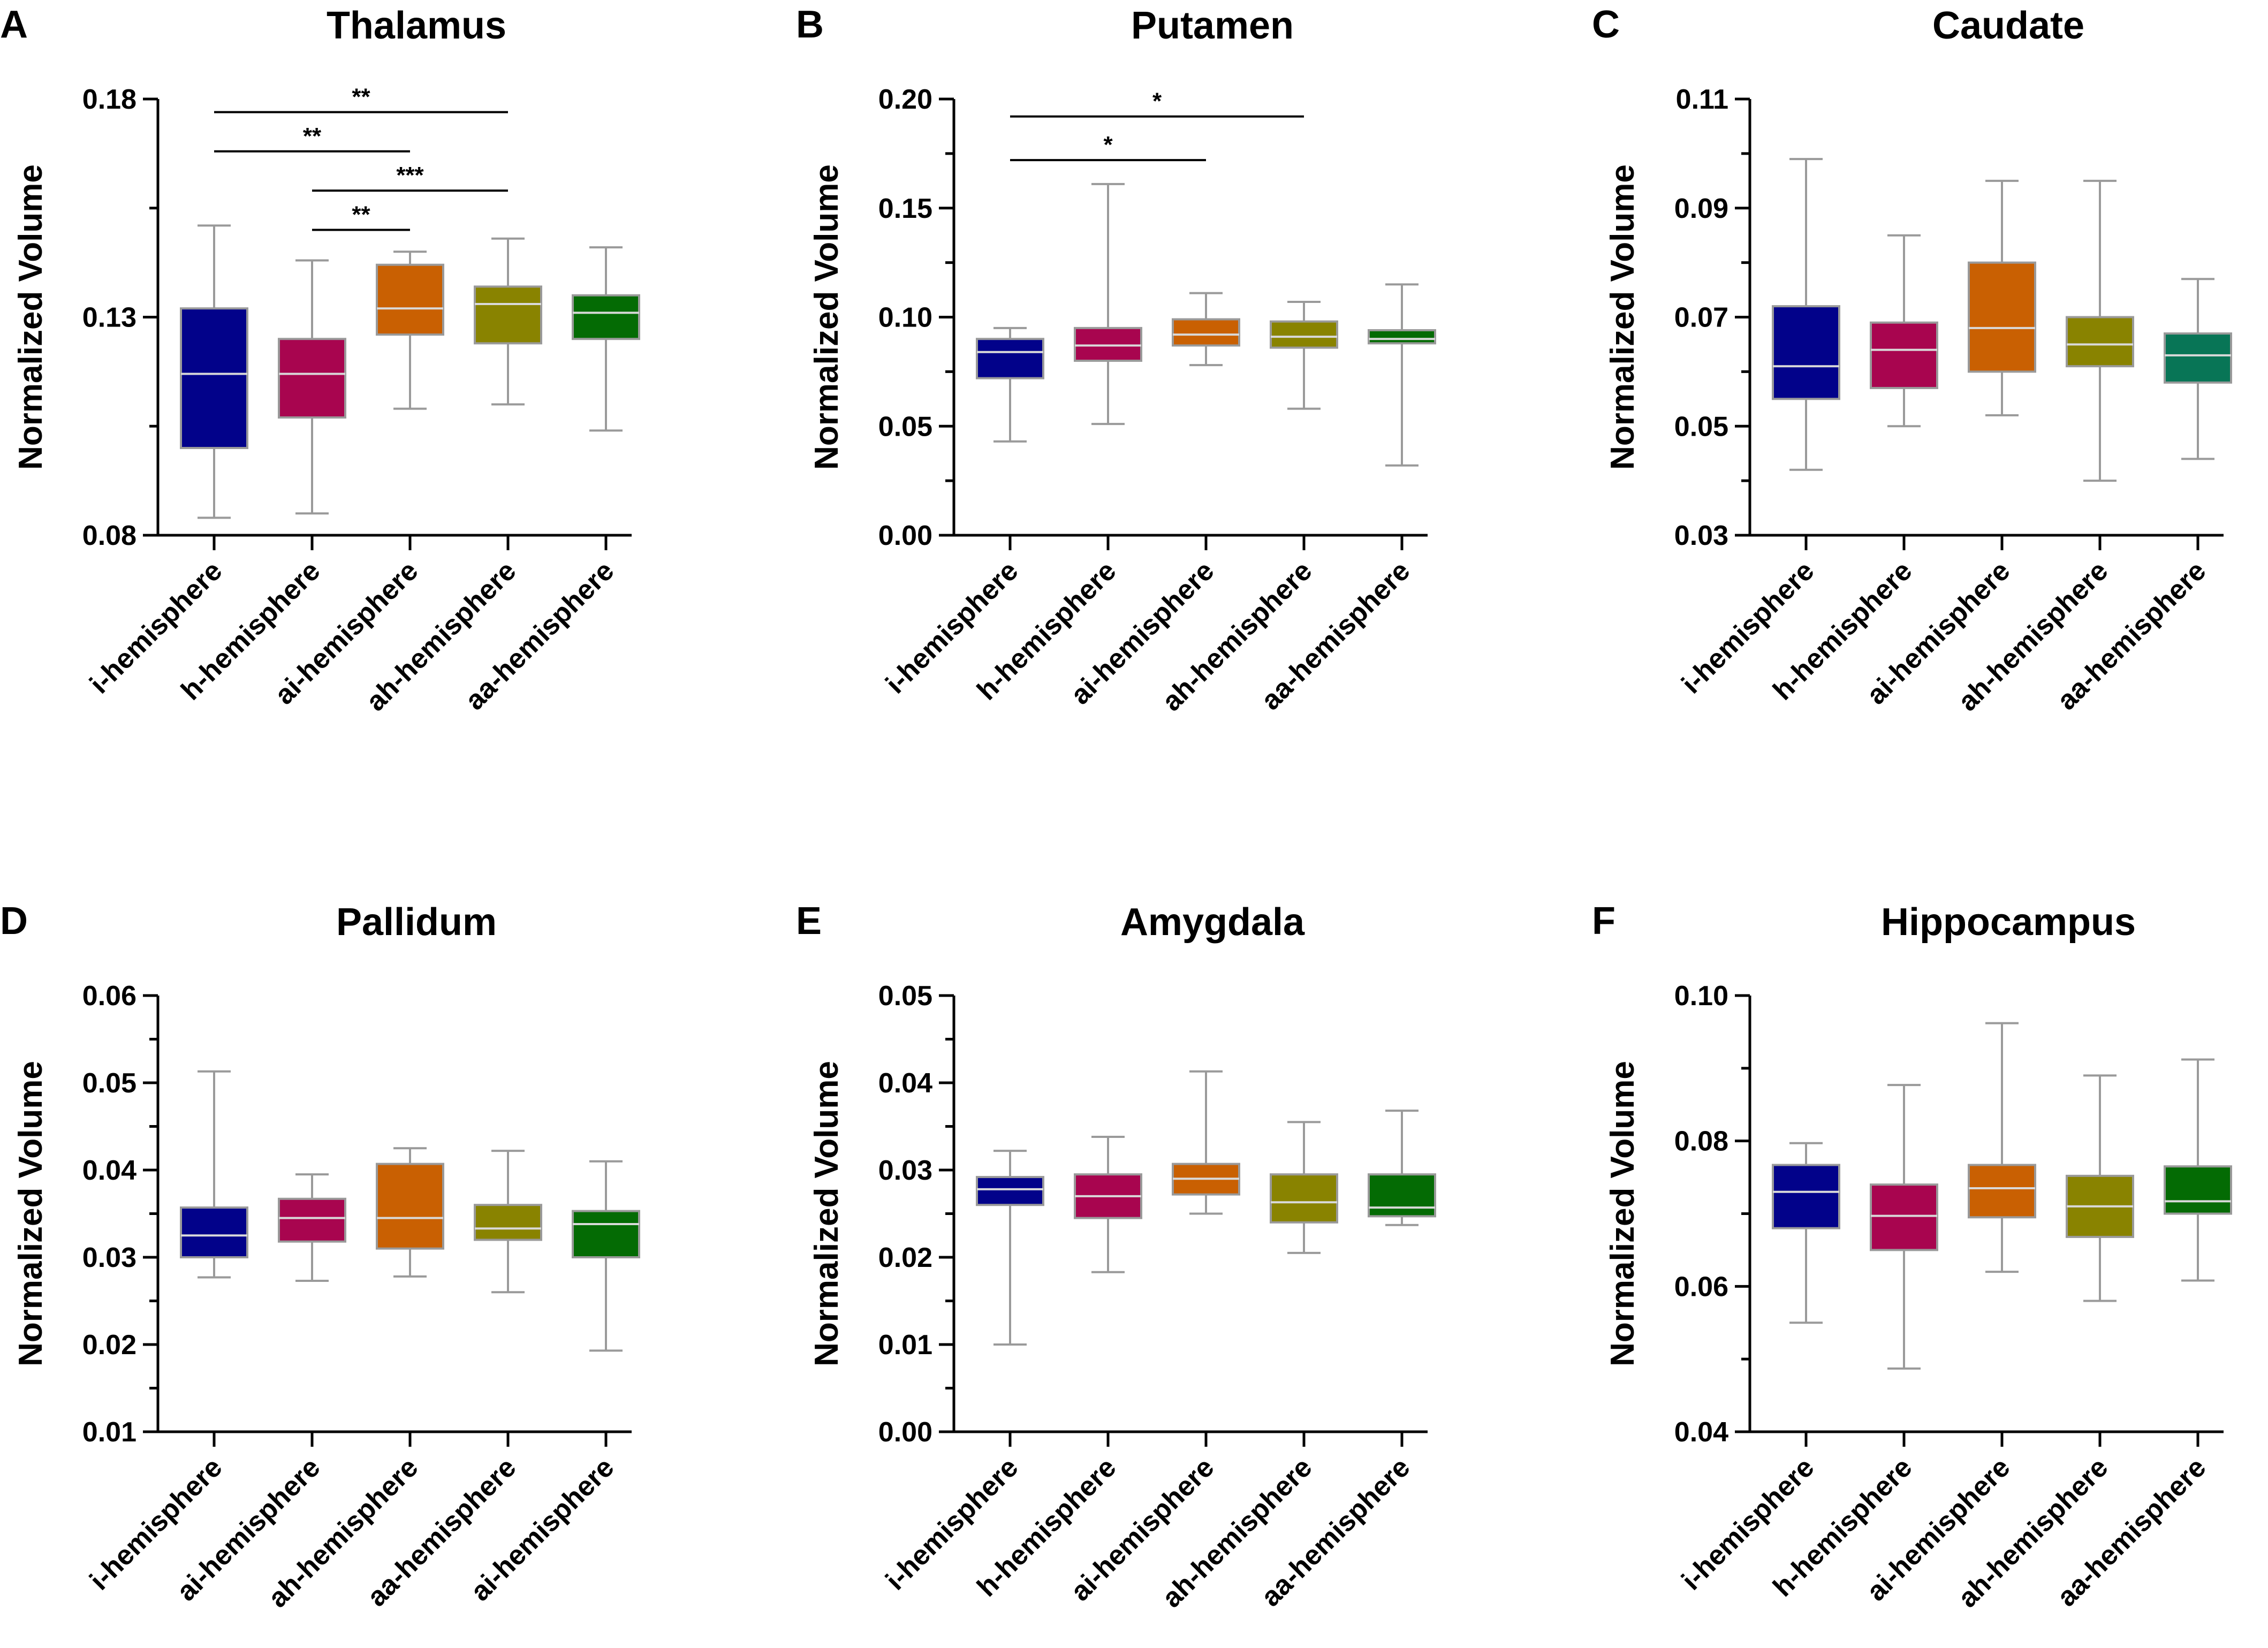 This screenshot has width=2268, height=1648. Describe the element at coordinates (905, 208) in the screenshot. I see `y-tick-label: 0.15` at that location.